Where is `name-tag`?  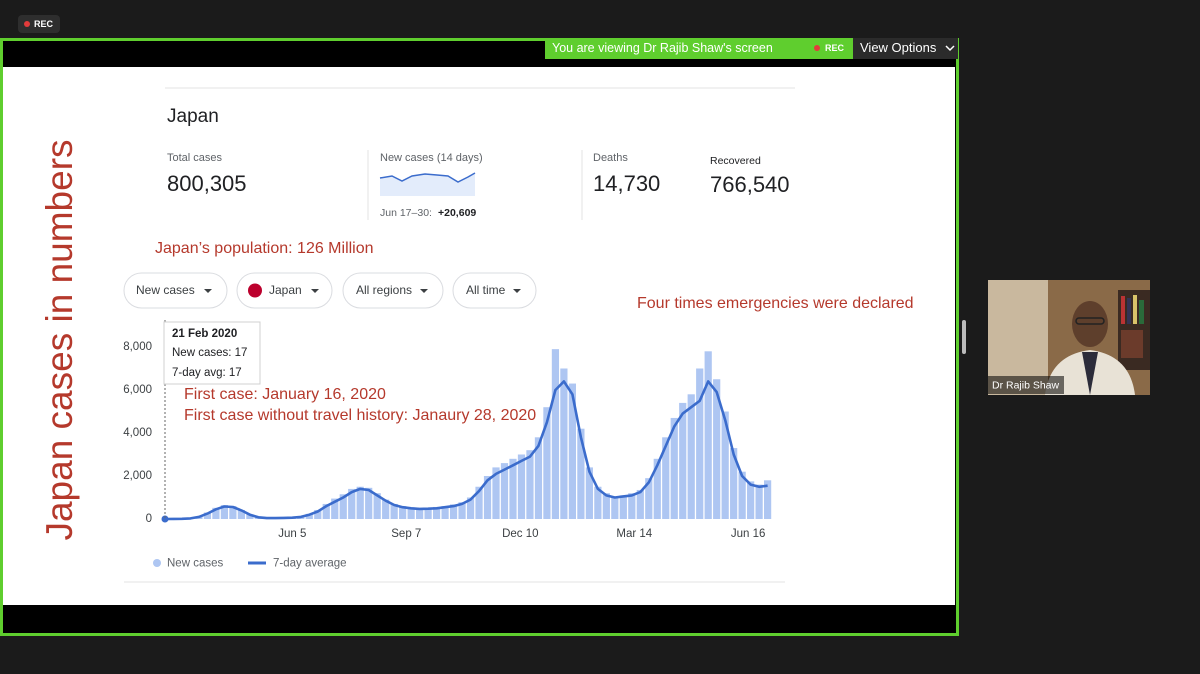 name-tag is located at coordinates (1026, 385).